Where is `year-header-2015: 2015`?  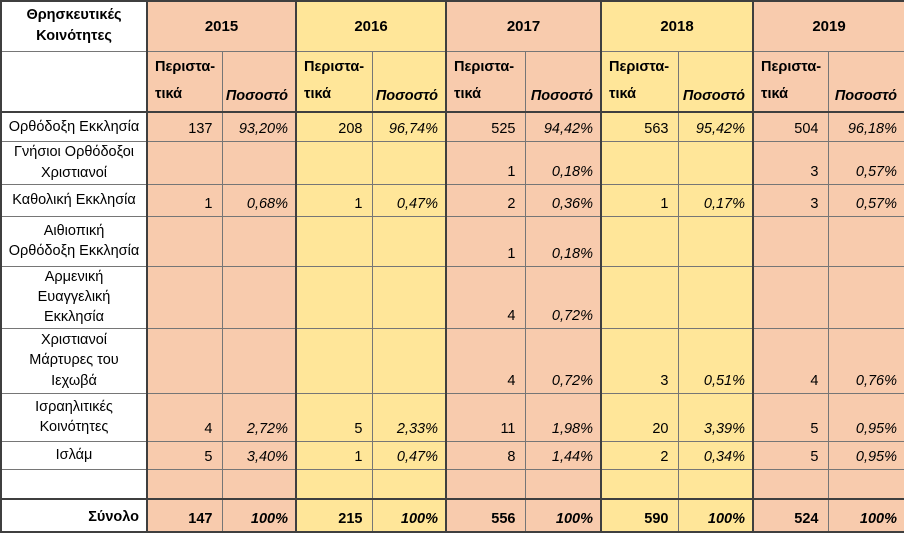
year-header-2015: 2015 is located at coordinates (221, 26).